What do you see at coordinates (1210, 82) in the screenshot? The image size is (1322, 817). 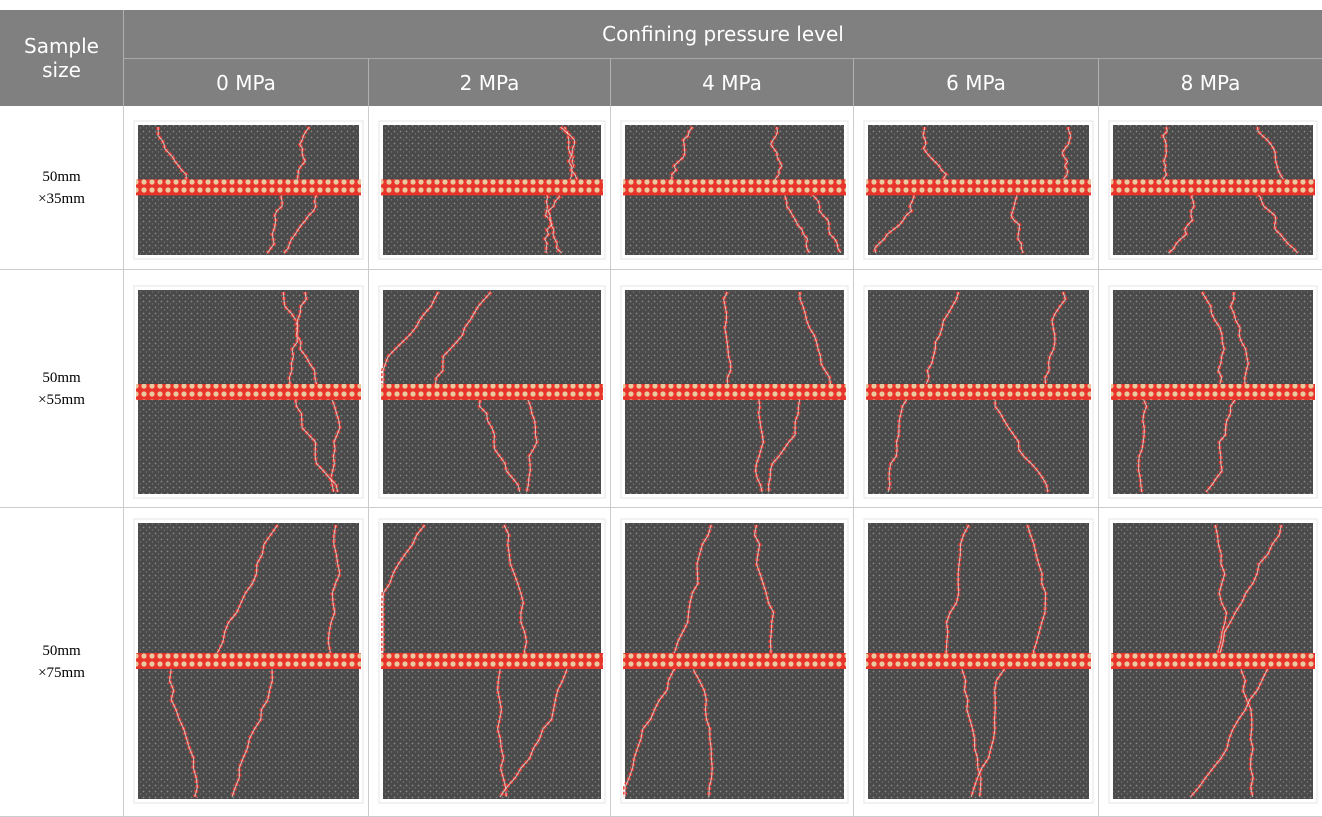 I see `column-header: 8 MPa` at bounding box center [1210, 82].